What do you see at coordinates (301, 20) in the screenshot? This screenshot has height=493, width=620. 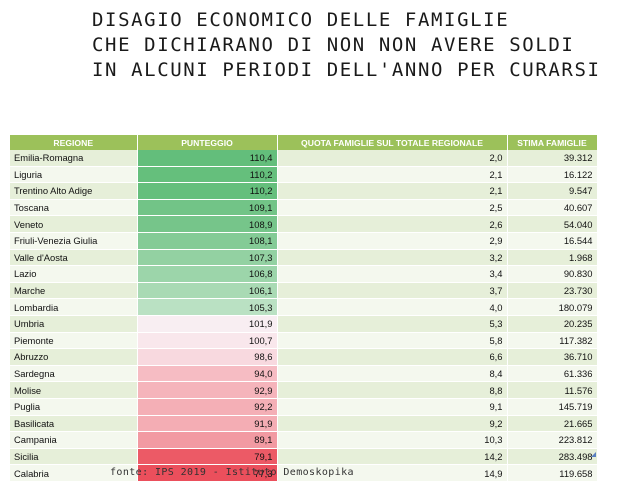 I see `title-line-1: DISAGIO ECONOMICO DELLE FAMIGLIE` at bounding box center [301, 20].